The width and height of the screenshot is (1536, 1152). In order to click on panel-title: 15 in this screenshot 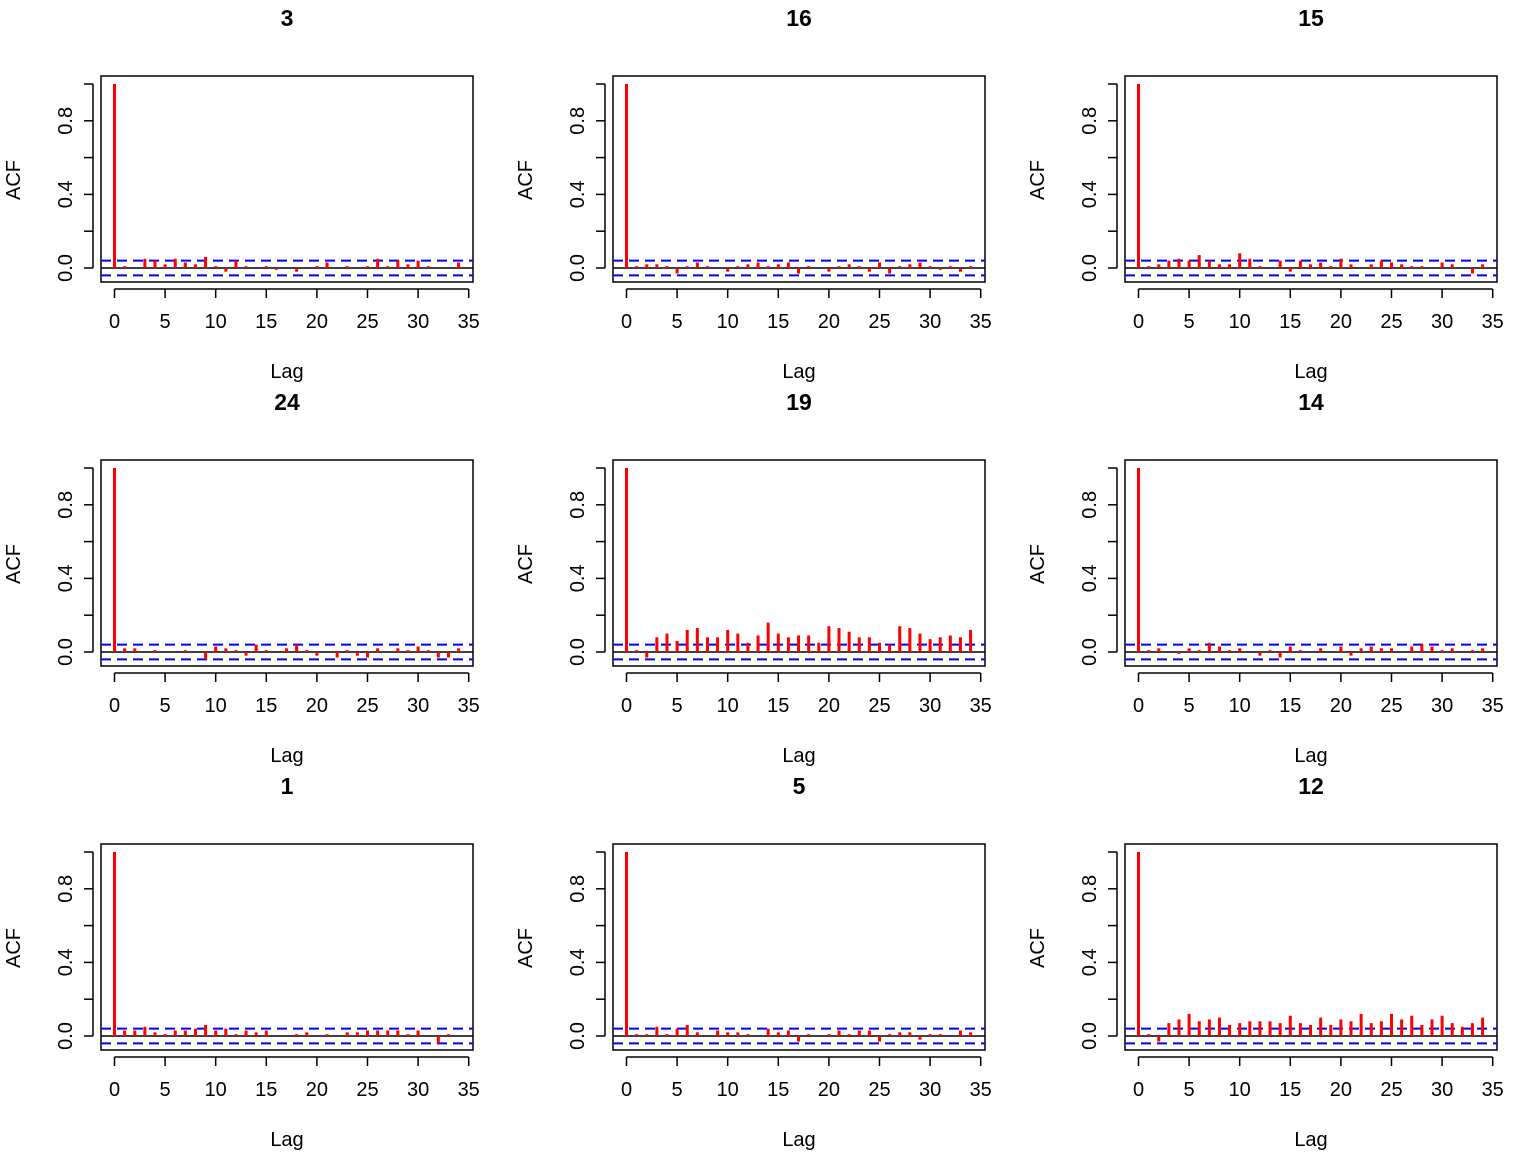, I will do `click(1311, 18)`.